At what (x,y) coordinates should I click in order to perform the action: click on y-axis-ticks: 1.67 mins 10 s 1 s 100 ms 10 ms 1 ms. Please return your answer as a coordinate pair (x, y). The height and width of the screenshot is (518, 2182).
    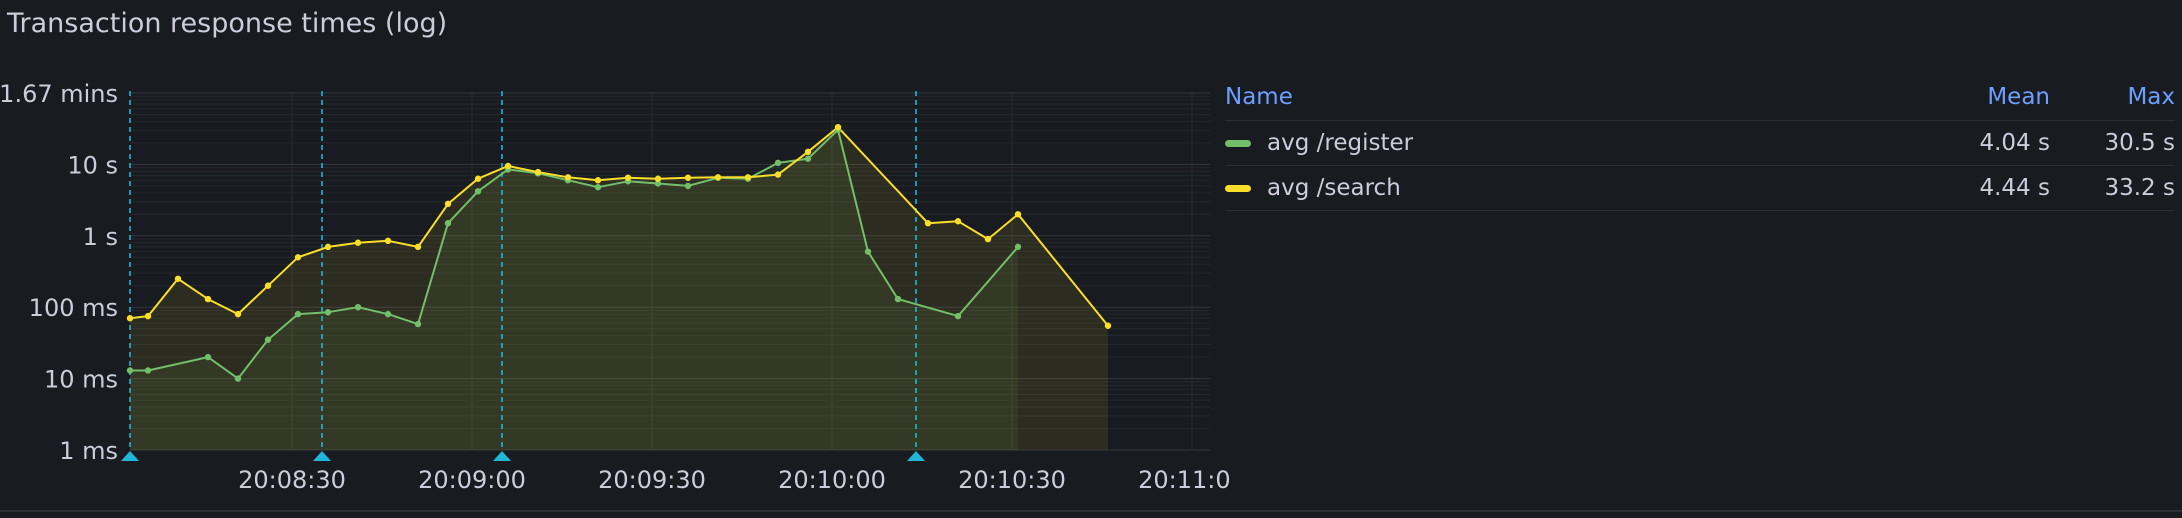
    Looking at the image, I should click on (59, 272).